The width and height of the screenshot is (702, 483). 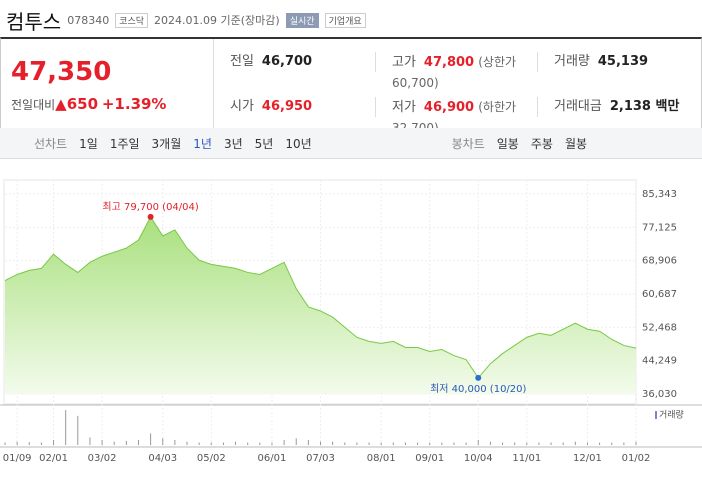 What do you see at coordinates (166, 143) in the screenshot?
I see `period-tab: 3개월` at bounding box center [166, 143].